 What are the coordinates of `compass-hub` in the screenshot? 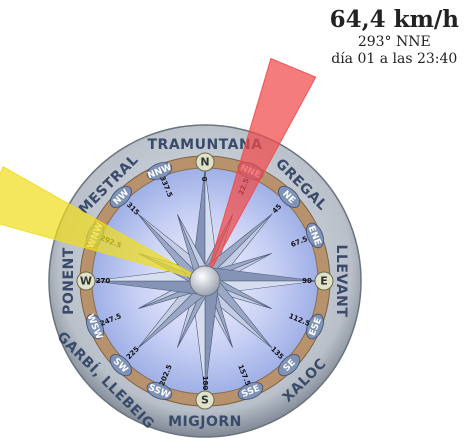 It's located at (205, 281).